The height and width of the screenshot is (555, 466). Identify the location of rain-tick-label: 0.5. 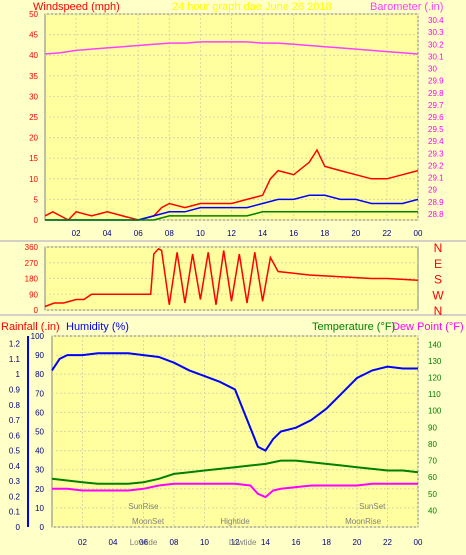
(15, 451).